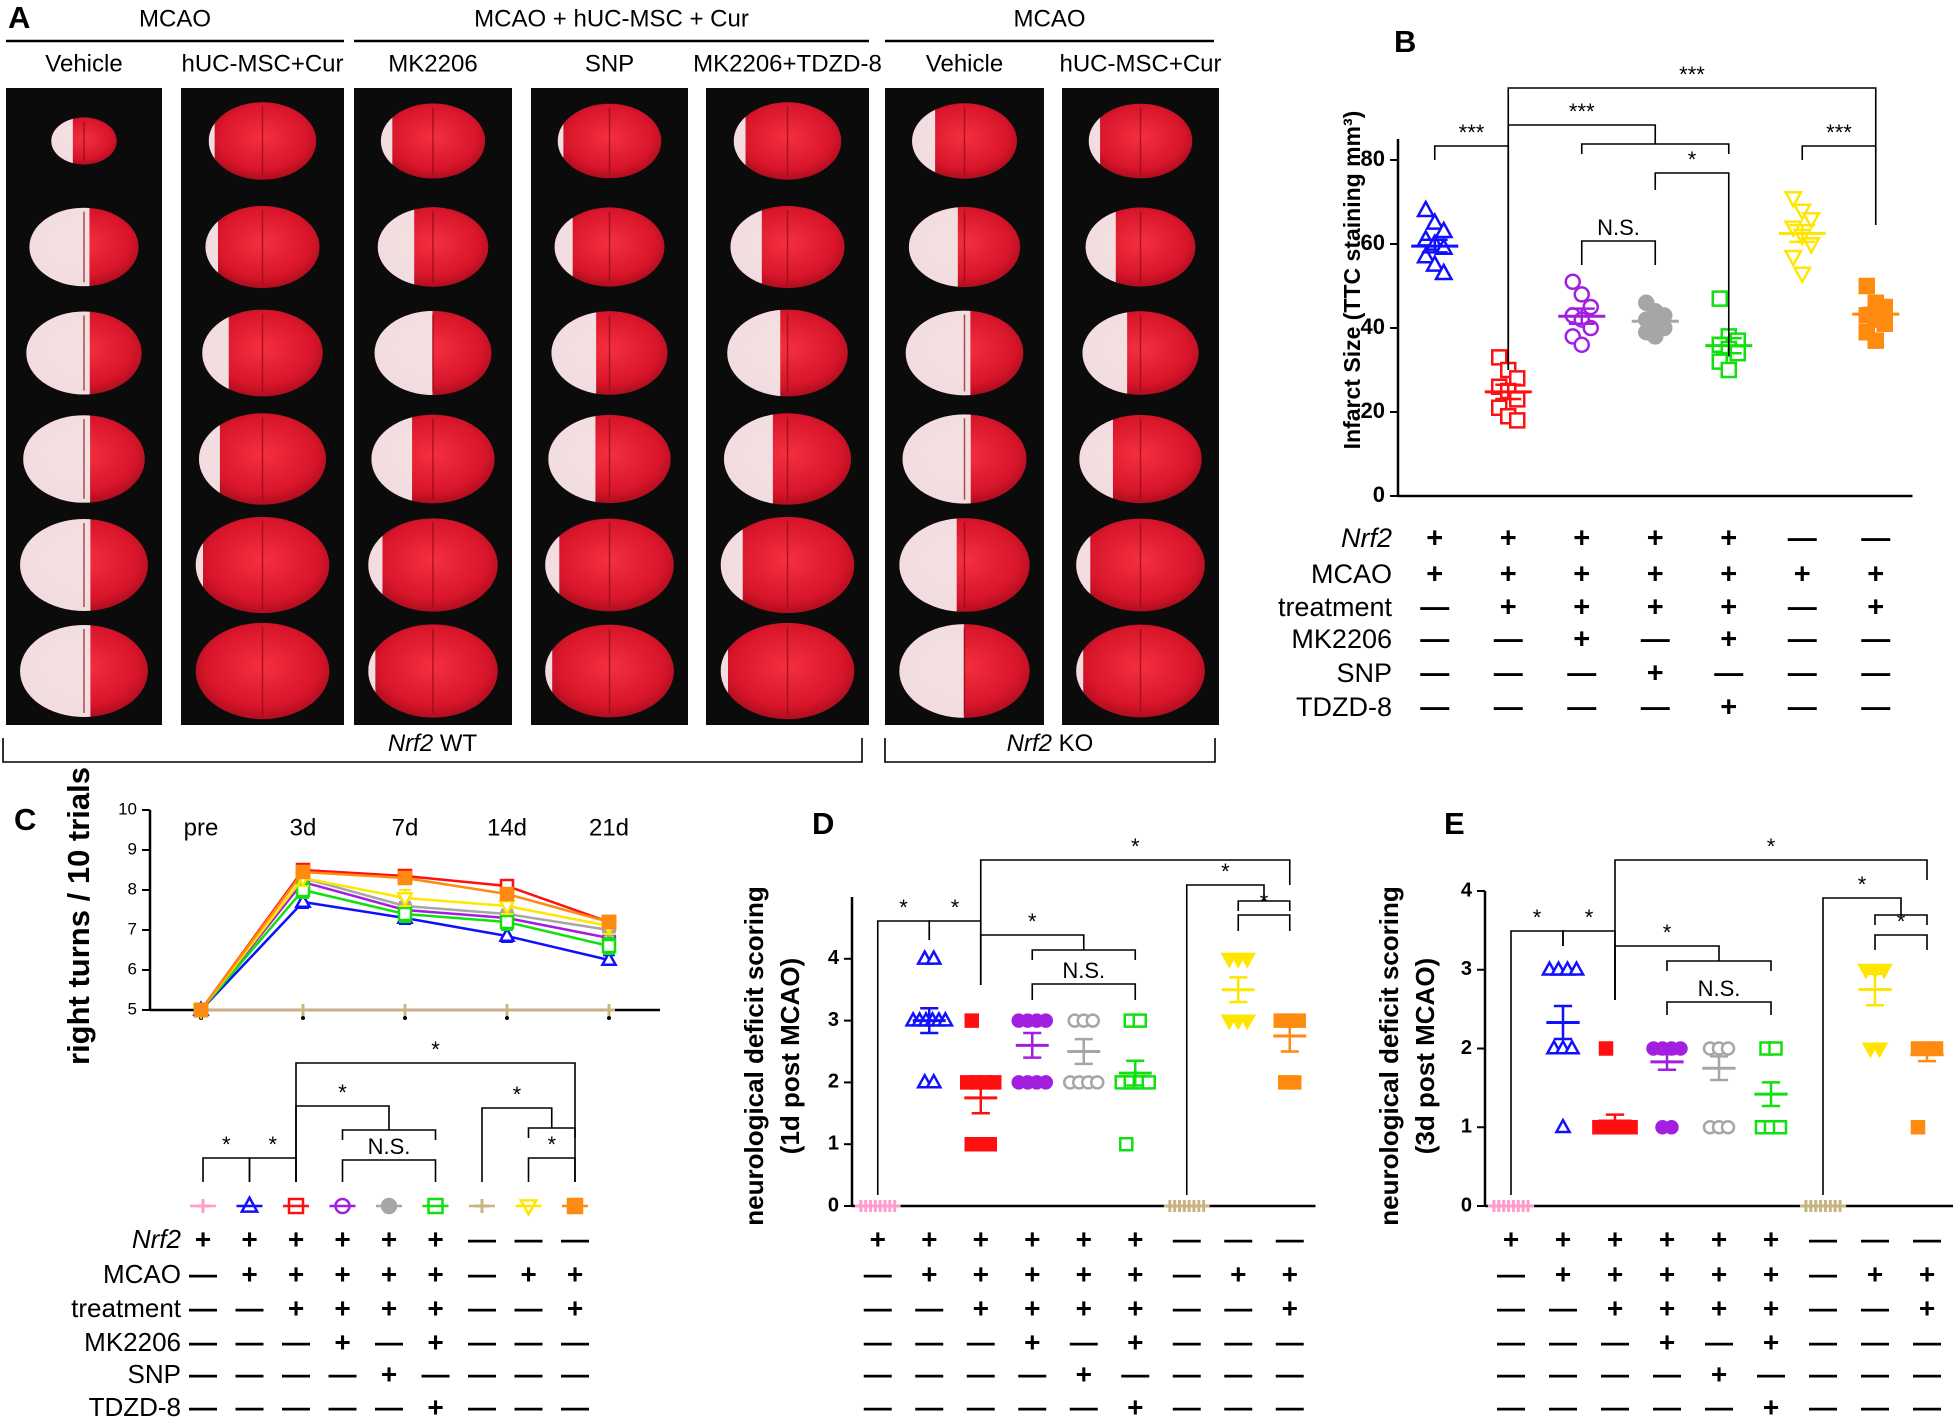 This screenshot has height=1422, width=1960. I want to click on row-label: SNP, so click(1364, 673).